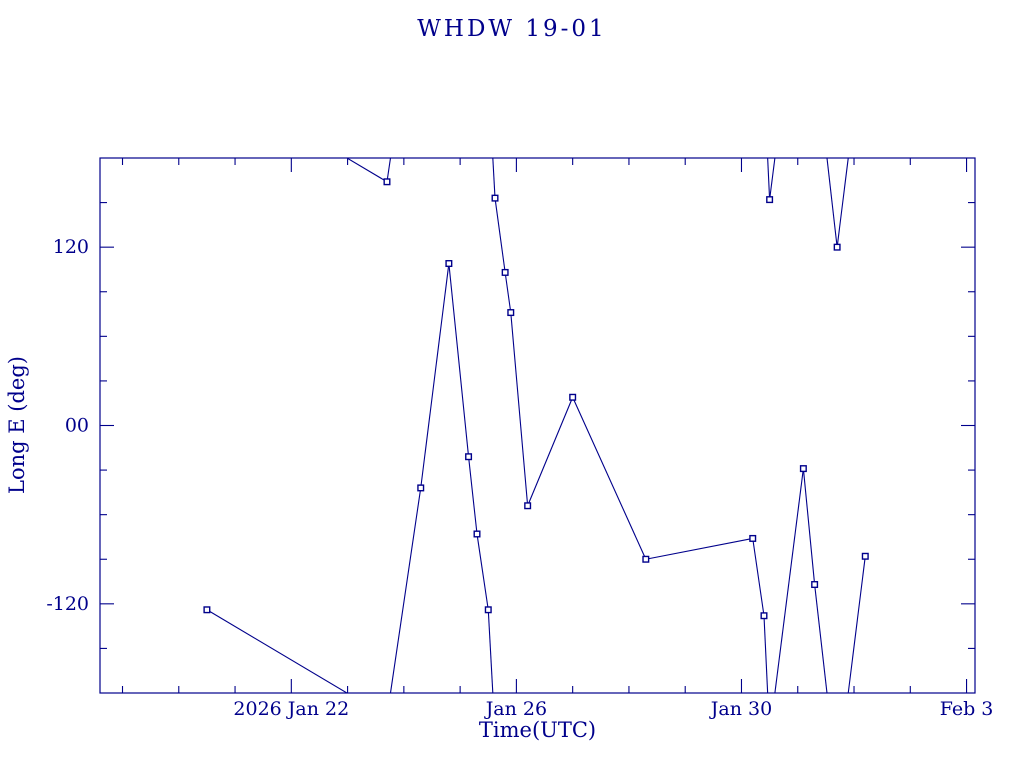 The width and height of the screenshot is (1024, 768). Describe the element at coordinates (967, 709) in the screenshot. I see `x-tick-label: Feb 3` at that location.